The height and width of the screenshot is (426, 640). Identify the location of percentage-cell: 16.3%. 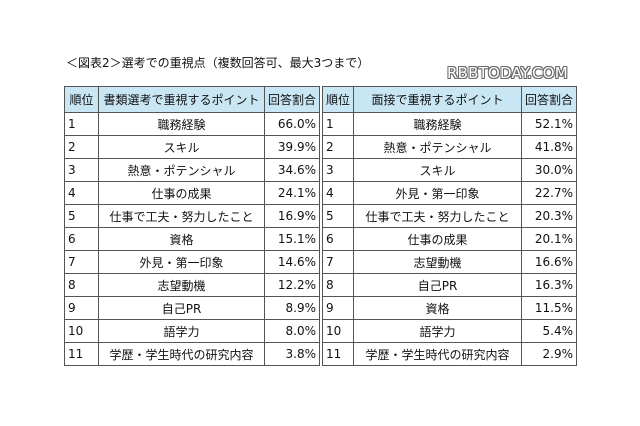
(549, 285).